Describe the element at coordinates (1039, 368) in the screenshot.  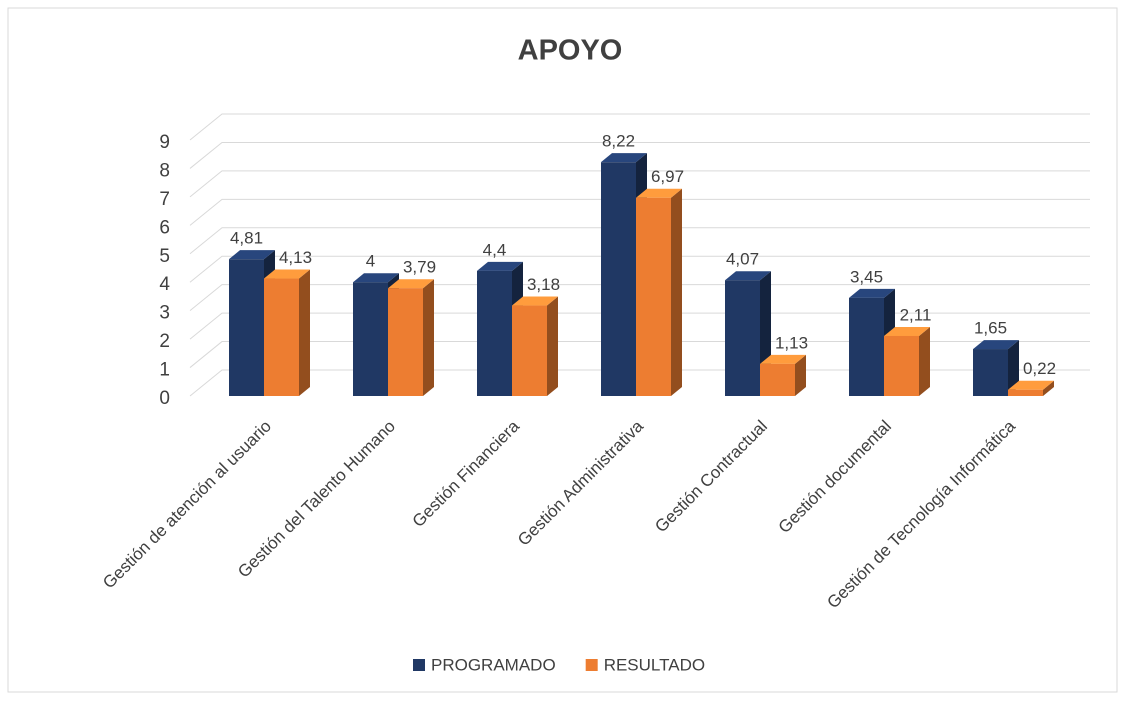
I see `data-label: 0,22` at that location.